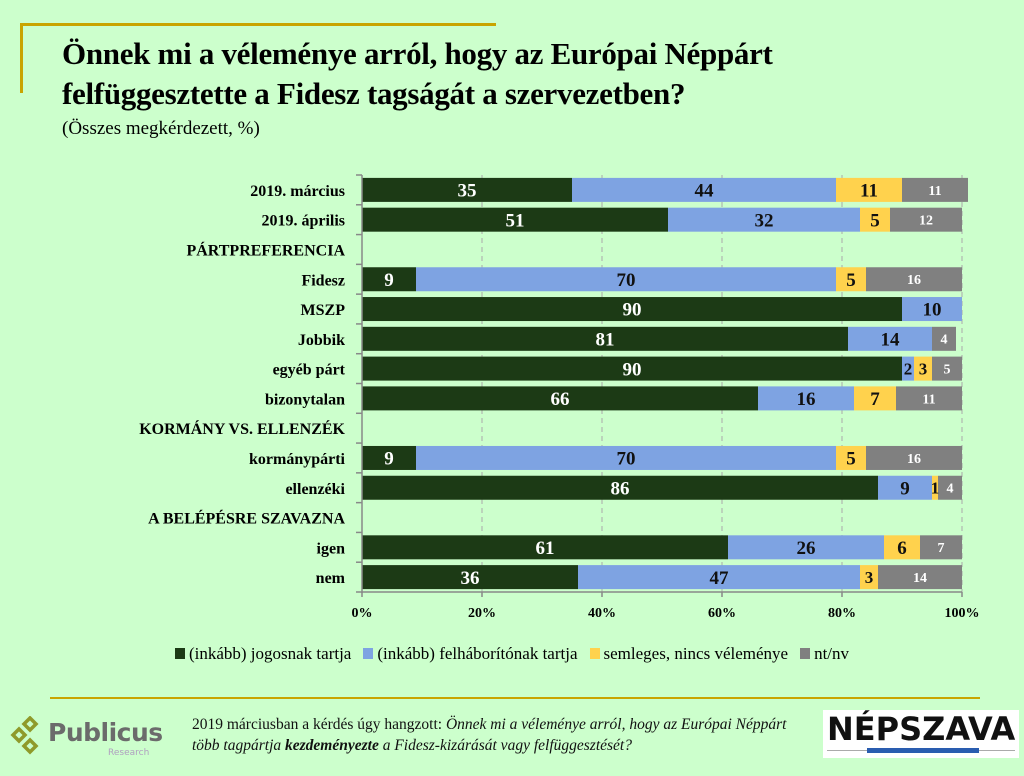 The height and width of the screenshot is (776, 1024). Describe the element at coordinates (105, 732) in the screenshot. I see `publicus-logo-text: Publicus` at that location.